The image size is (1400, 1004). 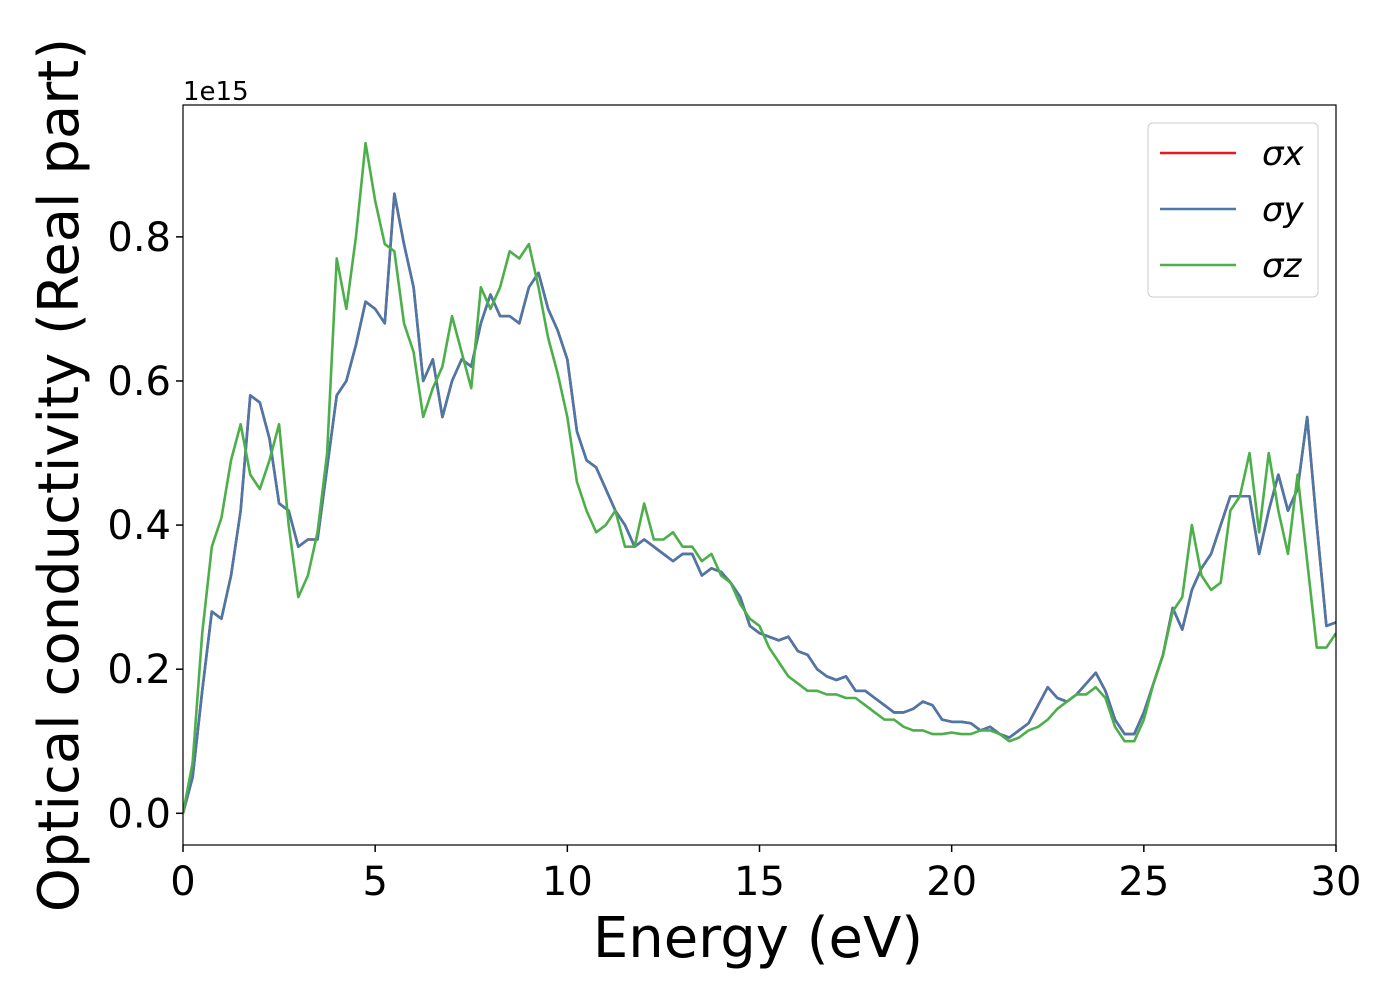 What do you see at coordinates (139, 670) in the screenshot?
I see `y-tick-label: 0.2` at bounding box center [139, 670].